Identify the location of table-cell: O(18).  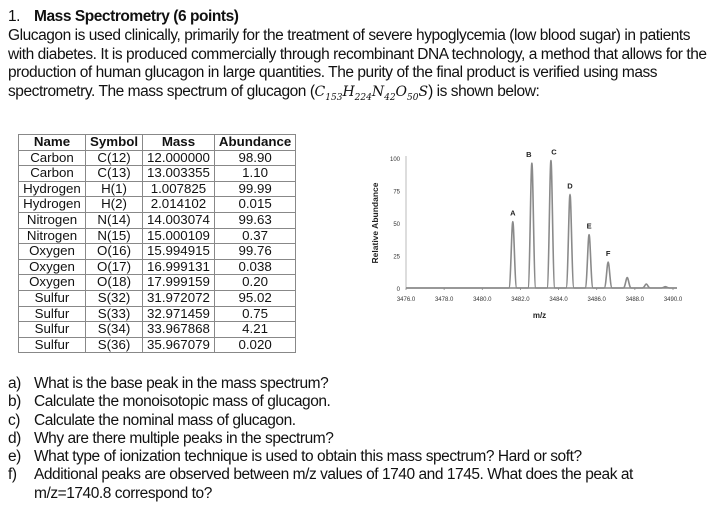
(114, 282).